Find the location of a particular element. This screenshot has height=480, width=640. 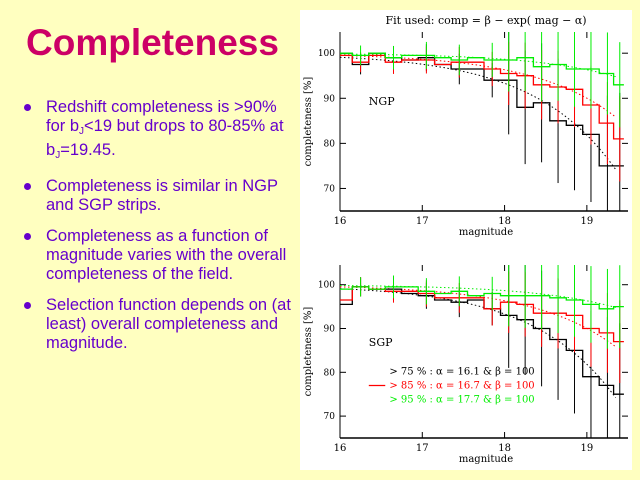

chart-title: Fit used: comp = β − exp( mag − α) is located at coordinates (485, 20).